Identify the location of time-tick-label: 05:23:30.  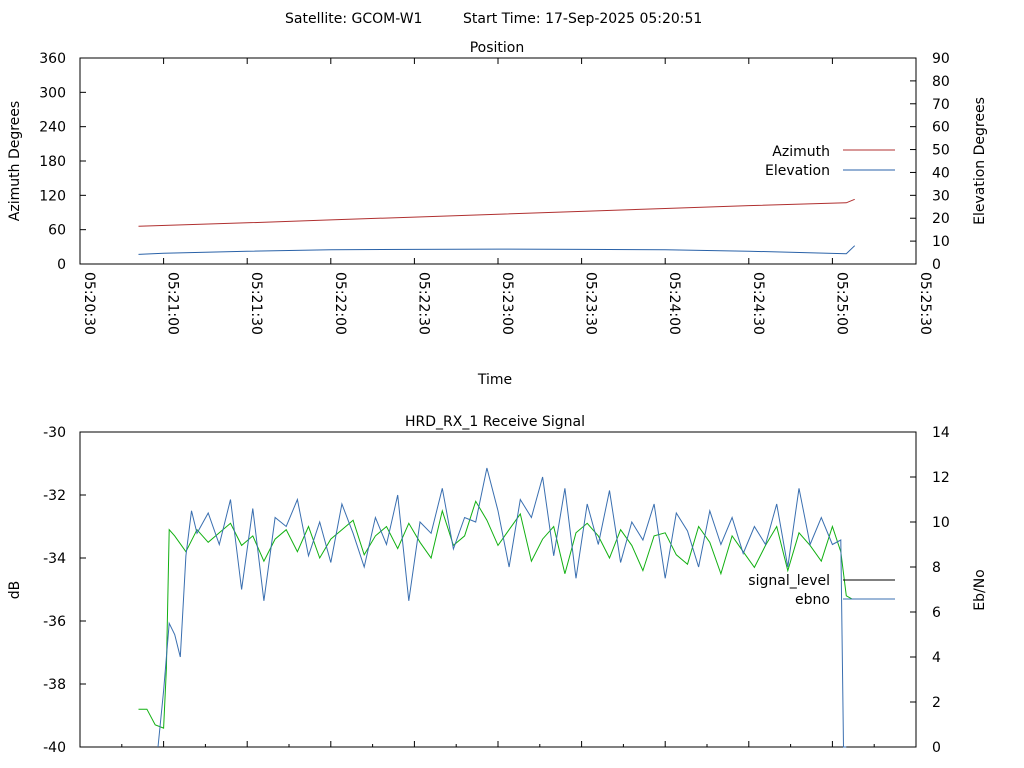
(591, 303).